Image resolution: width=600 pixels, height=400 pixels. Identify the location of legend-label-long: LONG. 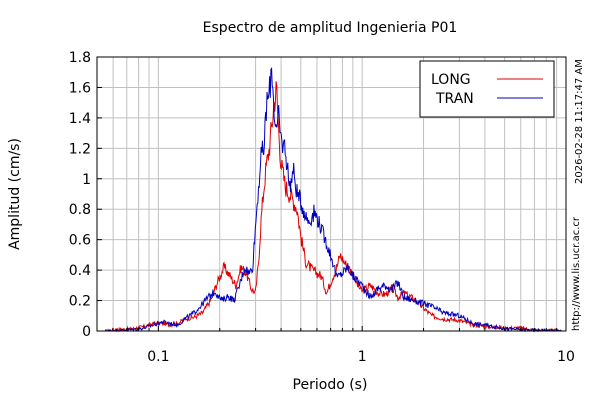
(451, 80).